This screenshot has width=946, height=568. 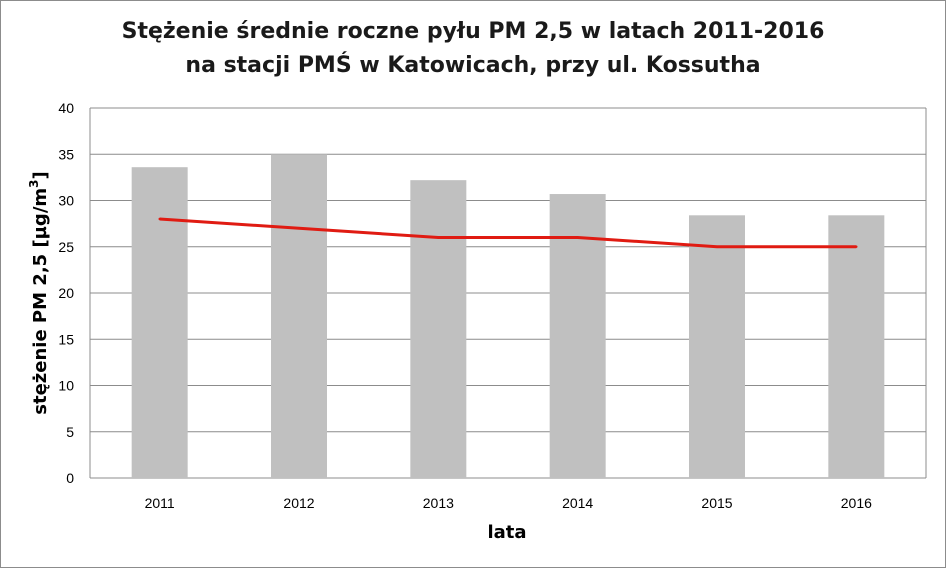 What do you see at coordinates (299, 228) in the screenshot?
I see `line-point-2012` at bounding box center [299, 228].